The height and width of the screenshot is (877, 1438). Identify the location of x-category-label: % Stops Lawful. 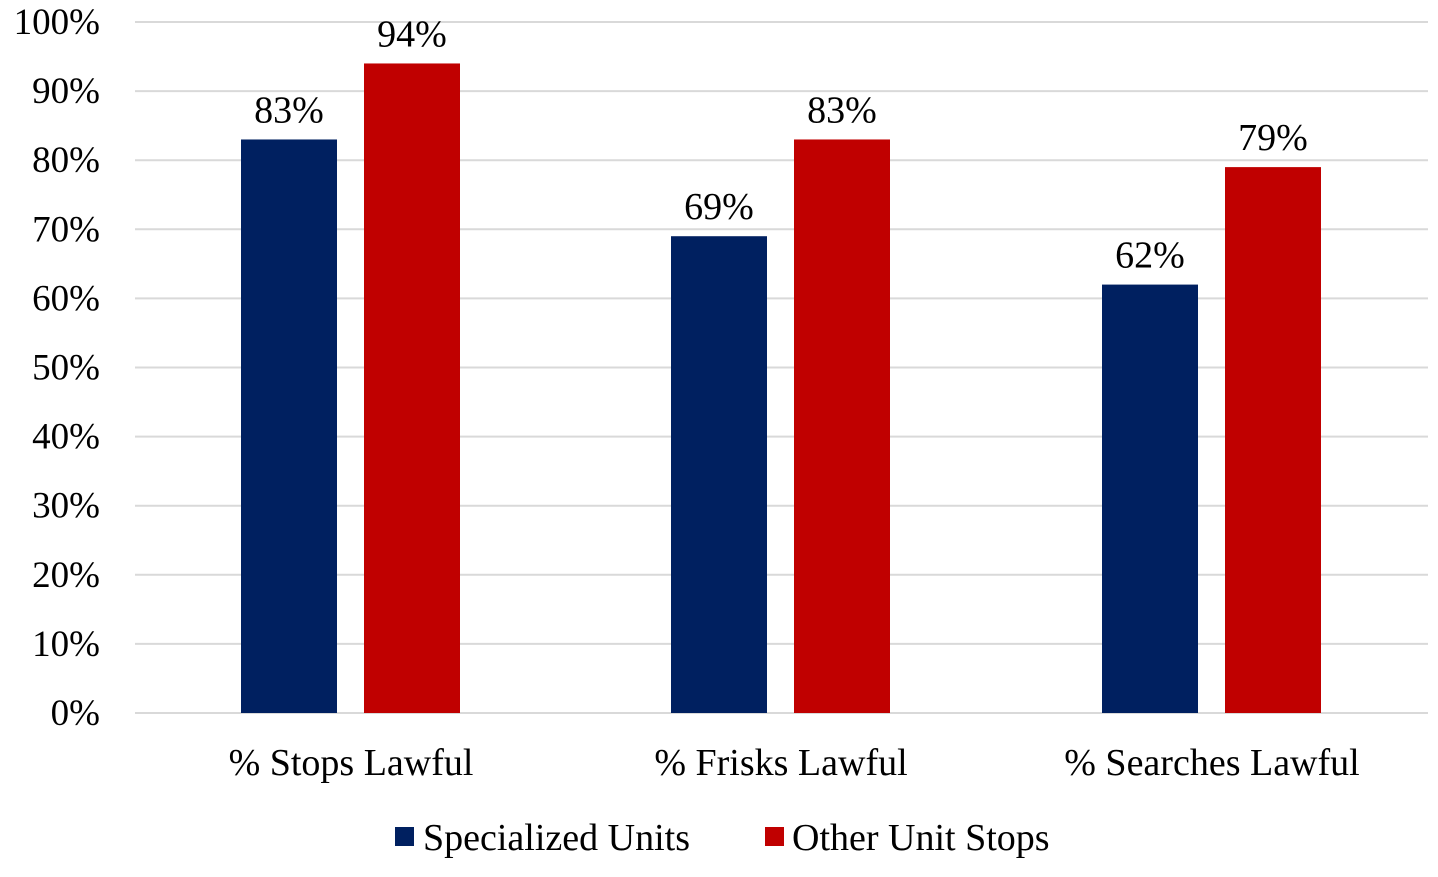
(351, 763).